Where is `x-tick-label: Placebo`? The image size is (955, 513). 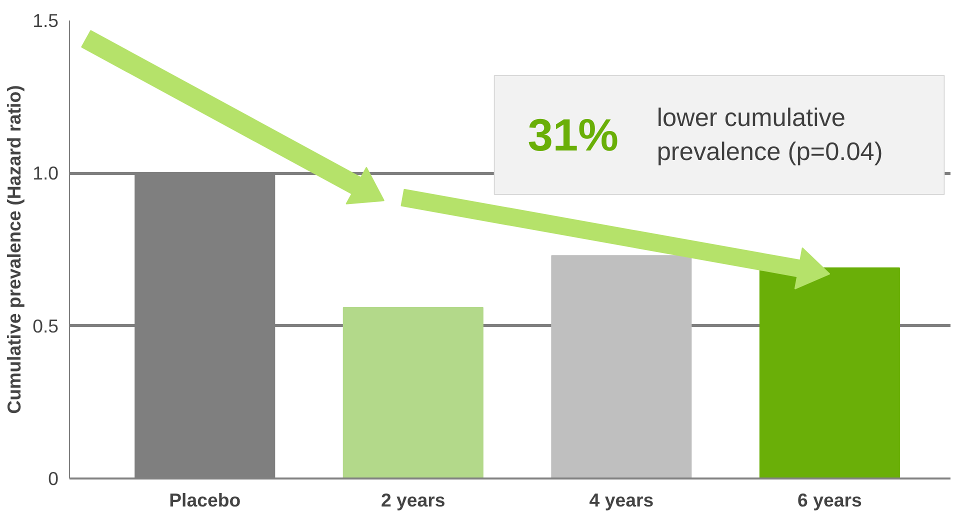 x-tick-label: Placebo is located at coordinates (205, 500).